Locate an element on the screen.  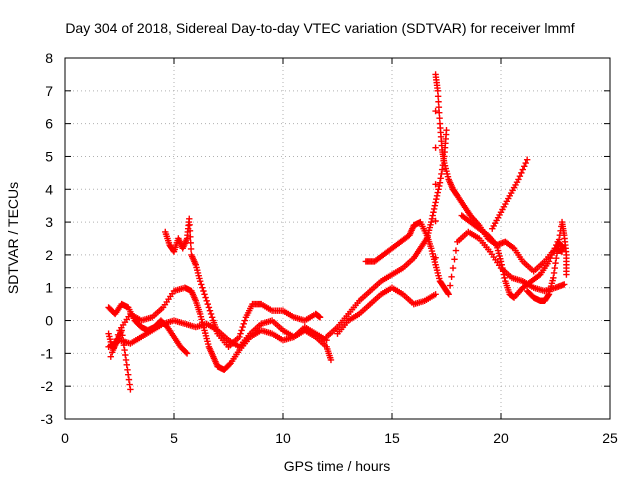
y-tick-label: -3 is located at coordinates (47, 419).